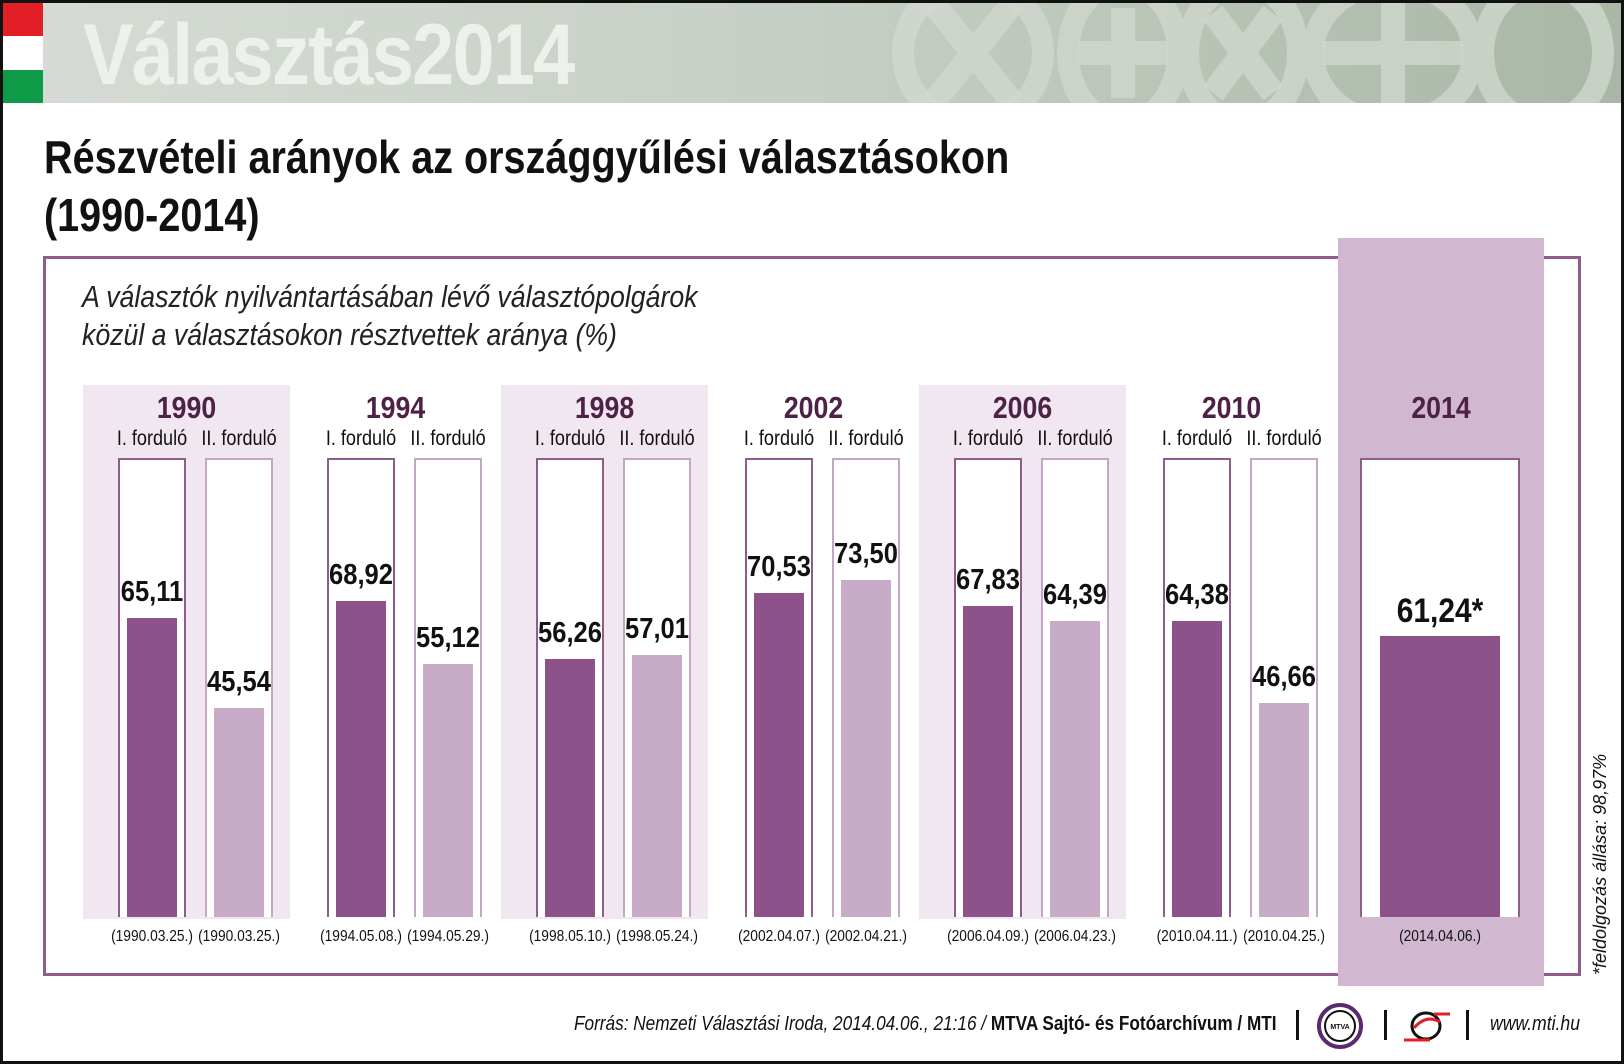 This screenshot has width=1624, height=1064. I want to click on ballot-decoration-icon, so click(1253, 53).